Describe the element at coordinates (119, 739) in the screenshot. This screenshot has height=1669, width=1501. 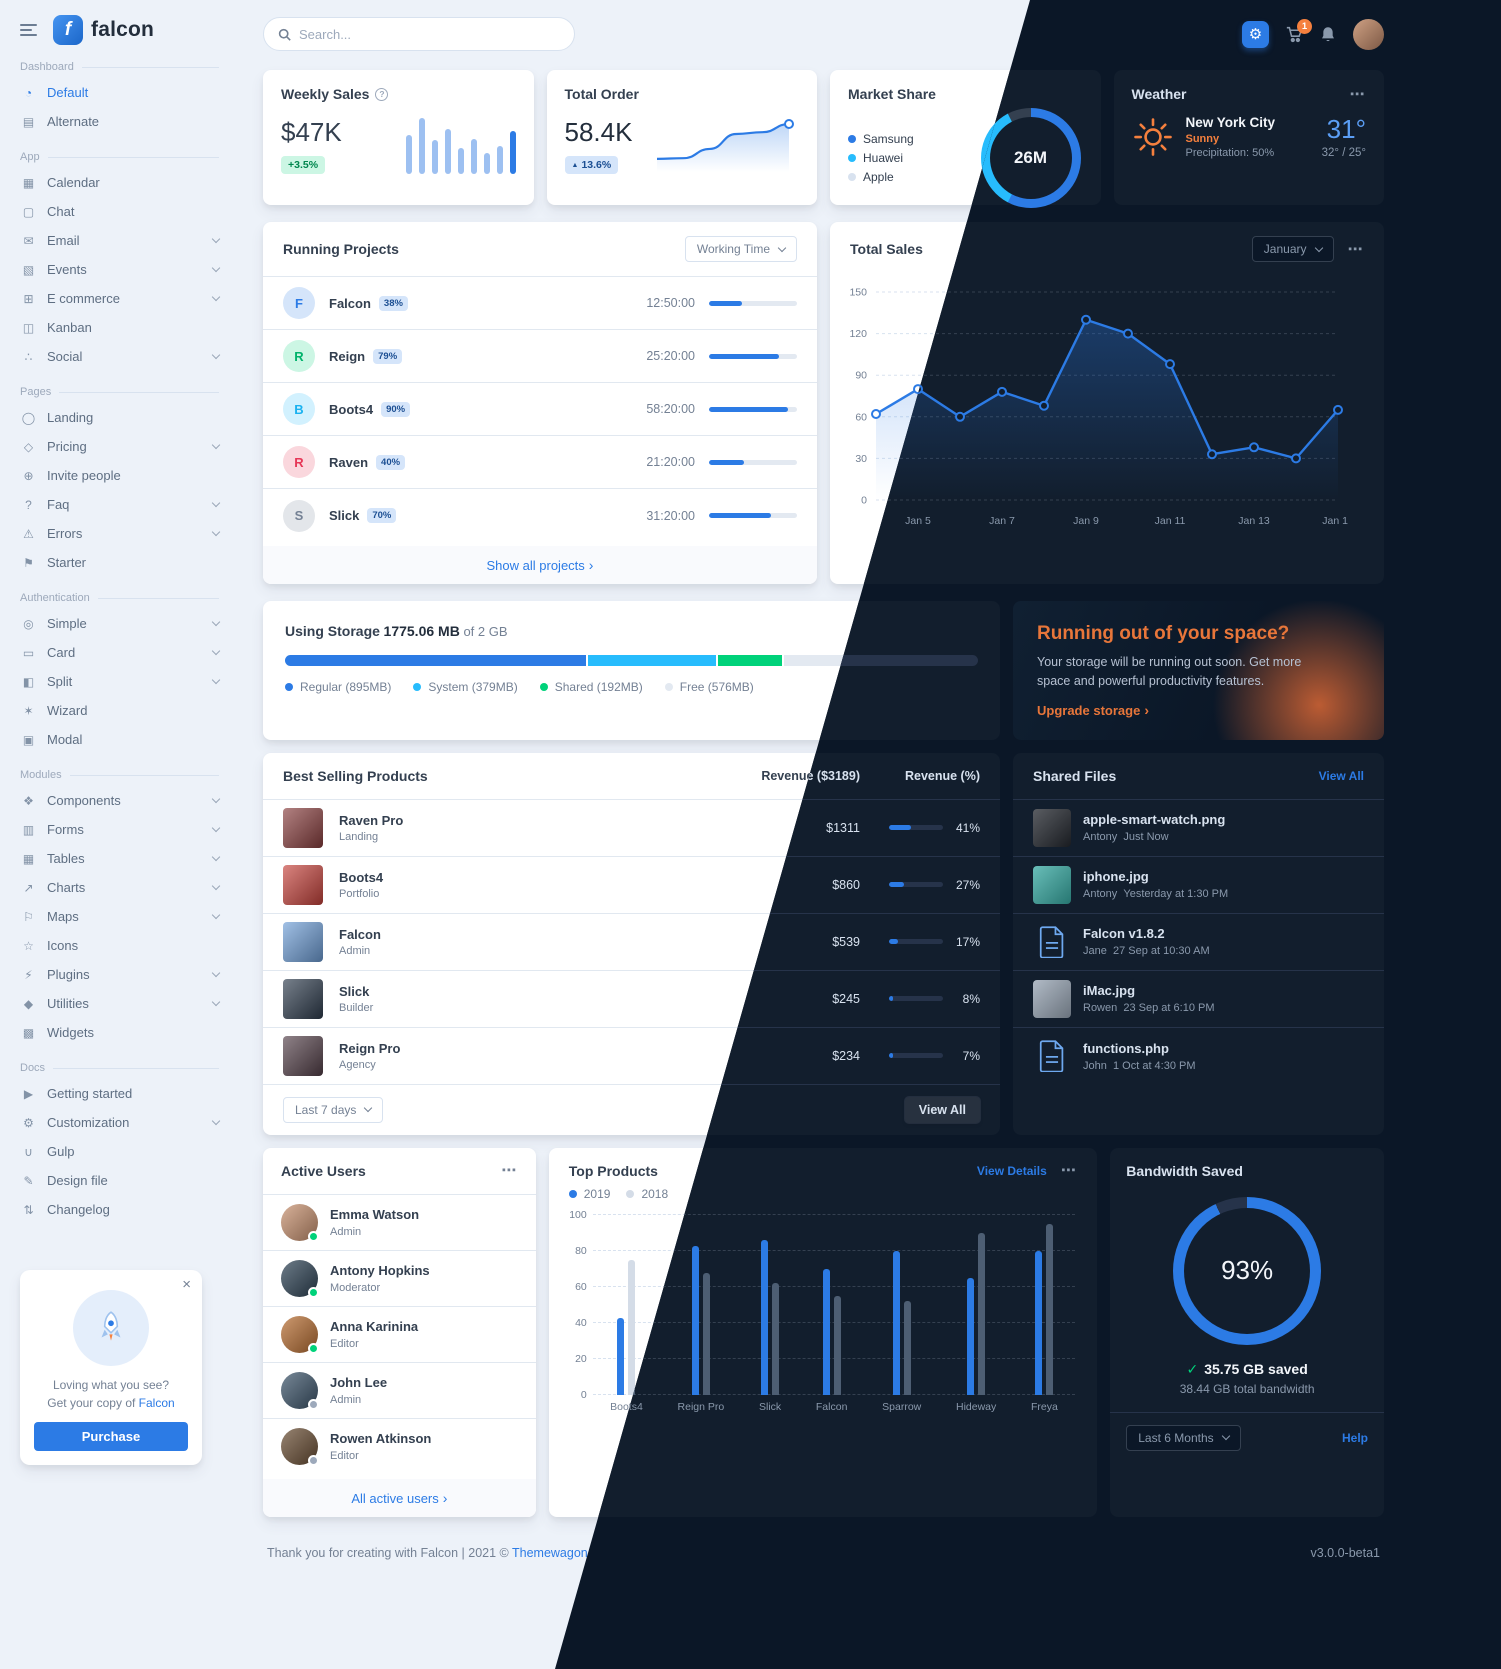
I see `sidebar-item-modal: ▣ Modal` at that location.